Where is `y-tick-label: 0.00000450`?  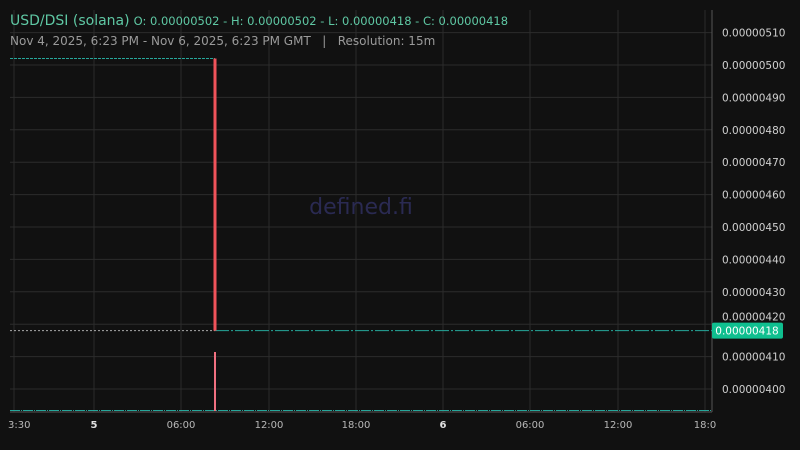 y-tick-label: 0.00000450 is located at coordinates (753, 228).